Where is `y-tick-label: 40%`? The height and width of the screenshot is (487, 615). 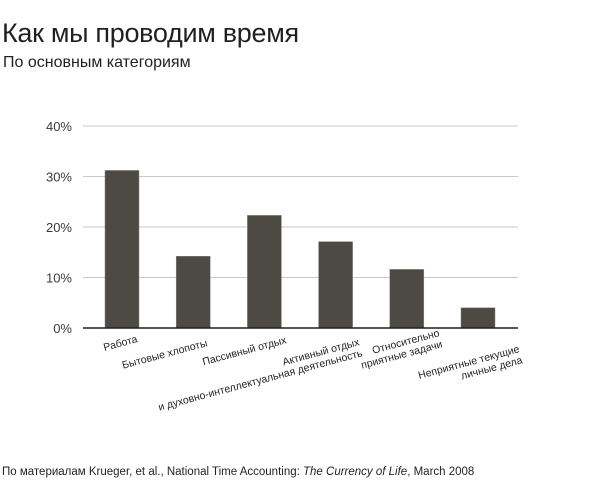 y-tick-label: 40% is located at coordinates (59, 126).